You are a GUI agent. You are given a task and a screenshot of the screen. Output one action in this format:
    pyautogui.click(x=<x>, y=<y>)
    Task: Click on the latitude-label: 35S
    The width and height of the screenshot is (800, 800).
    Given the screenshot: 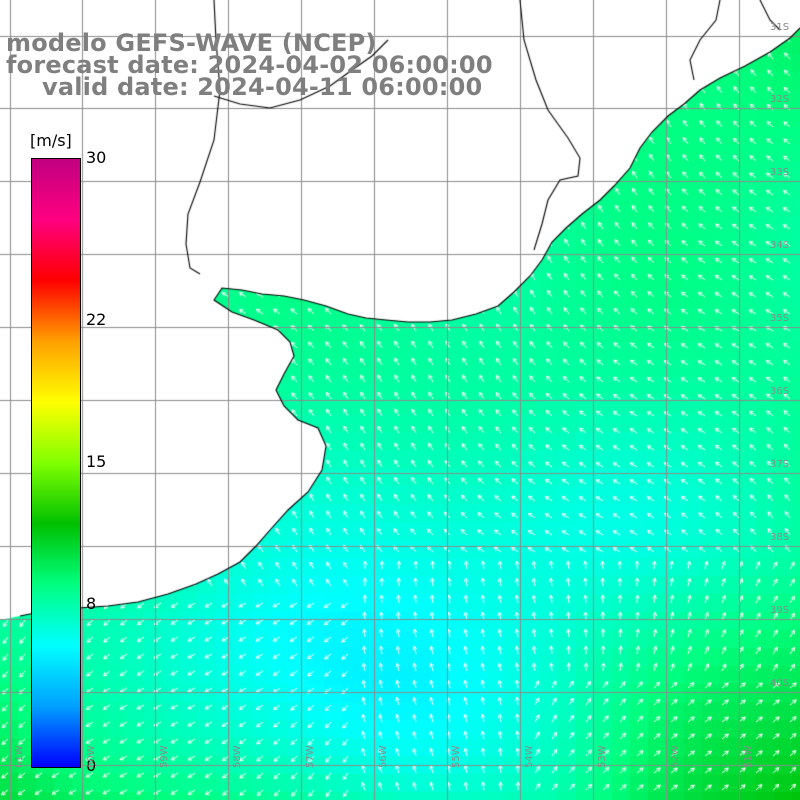 What is the action you would take?
    pyautogui.click(x=780, y=318)
    